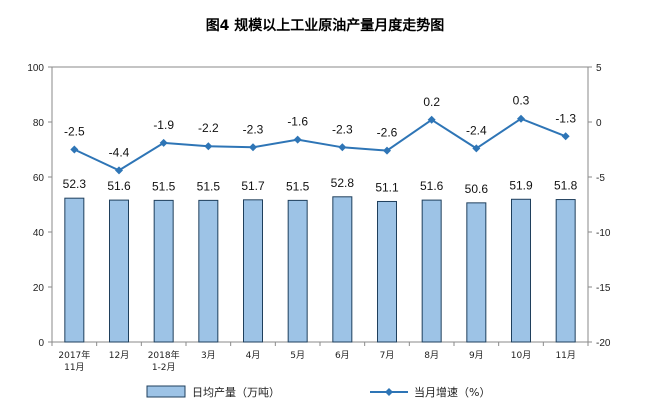 This screenshot has width=650, height=420. I want to click on x-tick-label: 5月, so click(297, 355).